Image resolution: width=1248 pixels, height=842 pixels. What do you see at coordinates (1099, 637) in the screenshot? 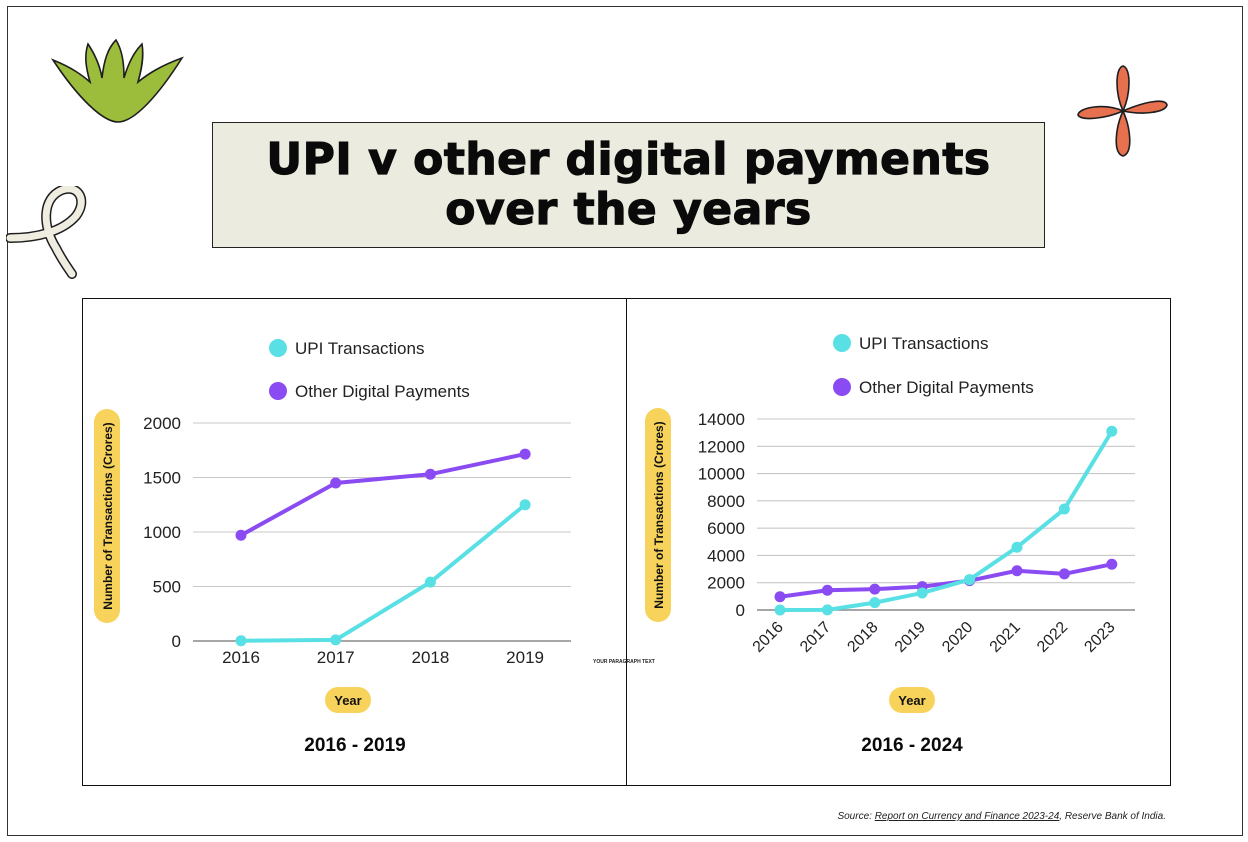
I see `x-tick-label: 2023` at bounding box center [1099, 637].